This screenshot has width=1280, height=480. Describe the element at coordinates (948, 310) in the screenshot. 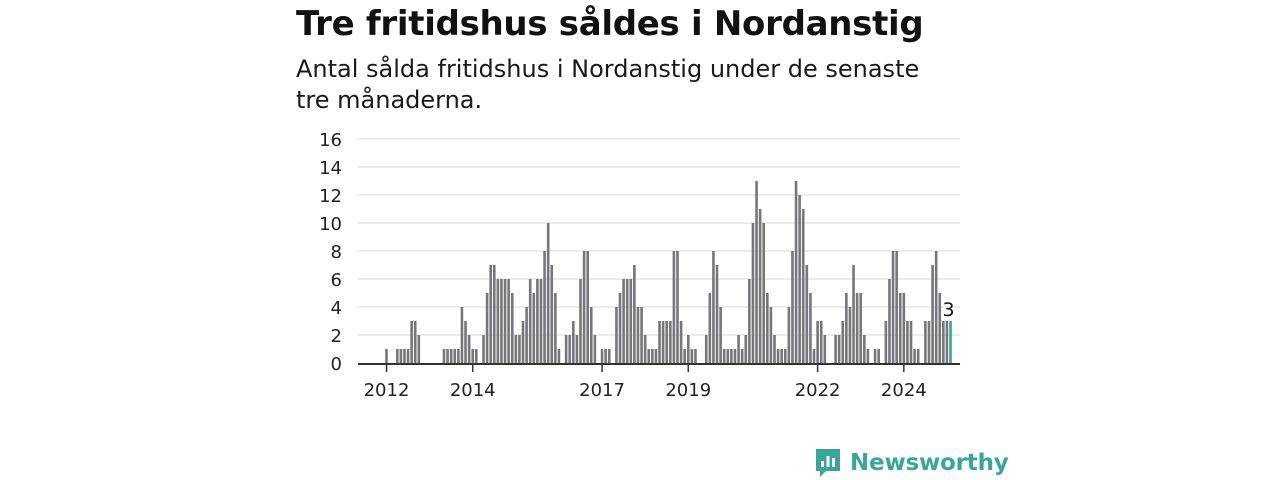

I see `highlight-value-label: 3` at that location.